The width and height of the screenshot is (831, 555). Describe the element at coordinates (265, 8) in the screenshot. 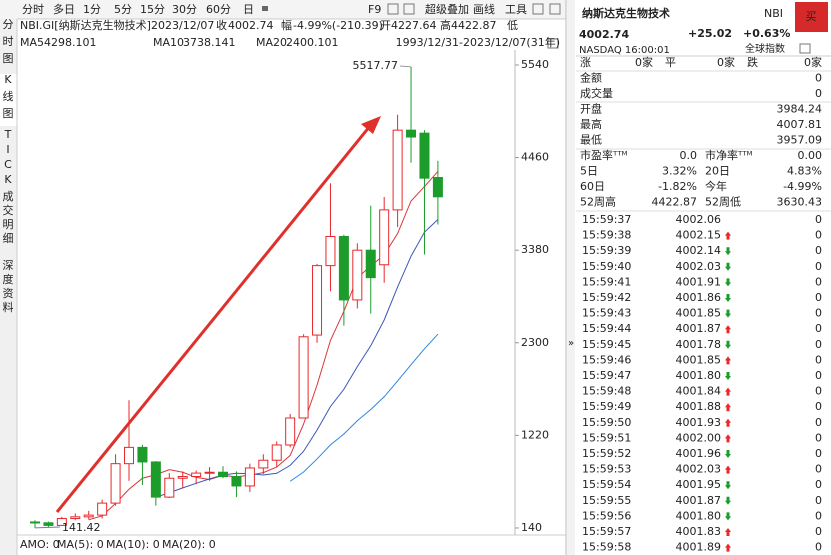

I see `dropdown-icon` at that location.